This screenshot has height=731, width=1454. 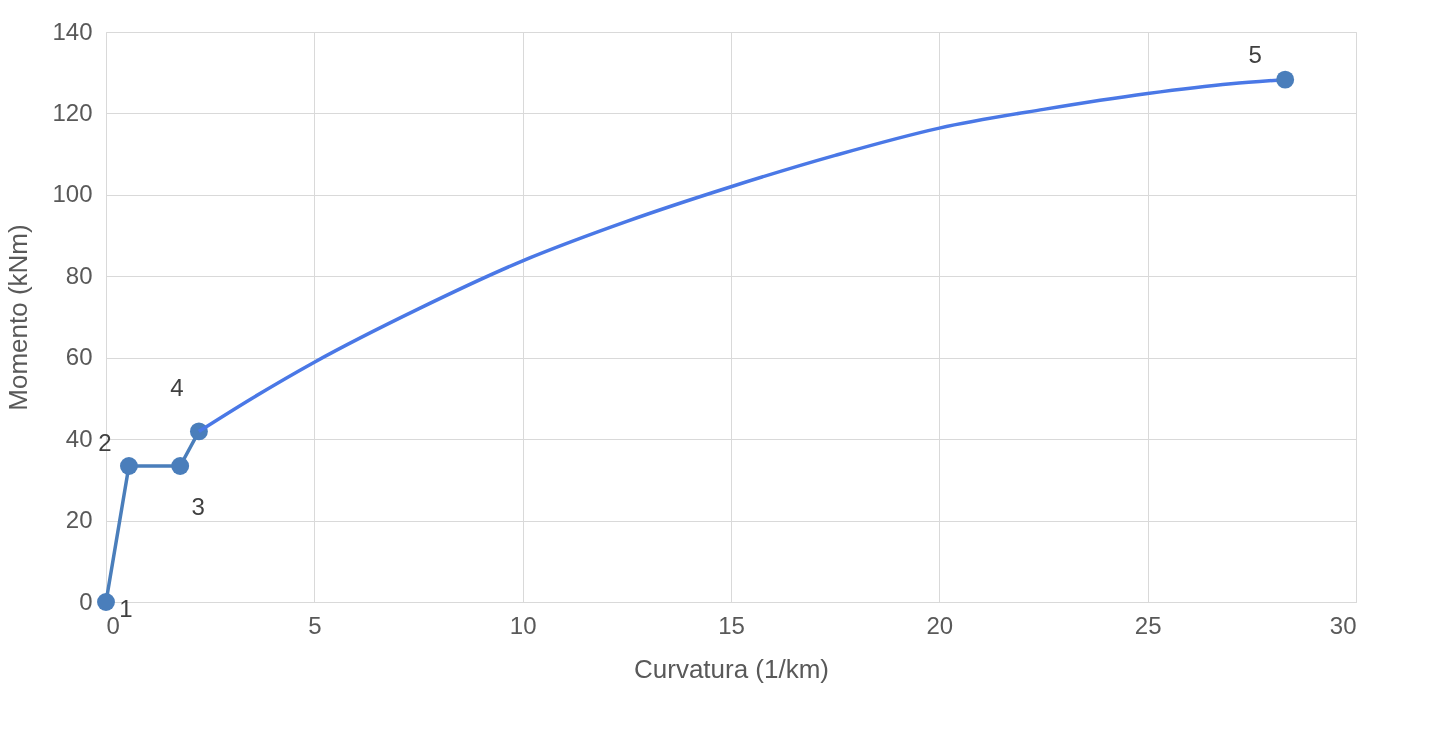 What do you see at coordinates (18, 317) in the screenshot?
I see `y-axis-title: Momento (kNm)` at bounding box center [18, 317].